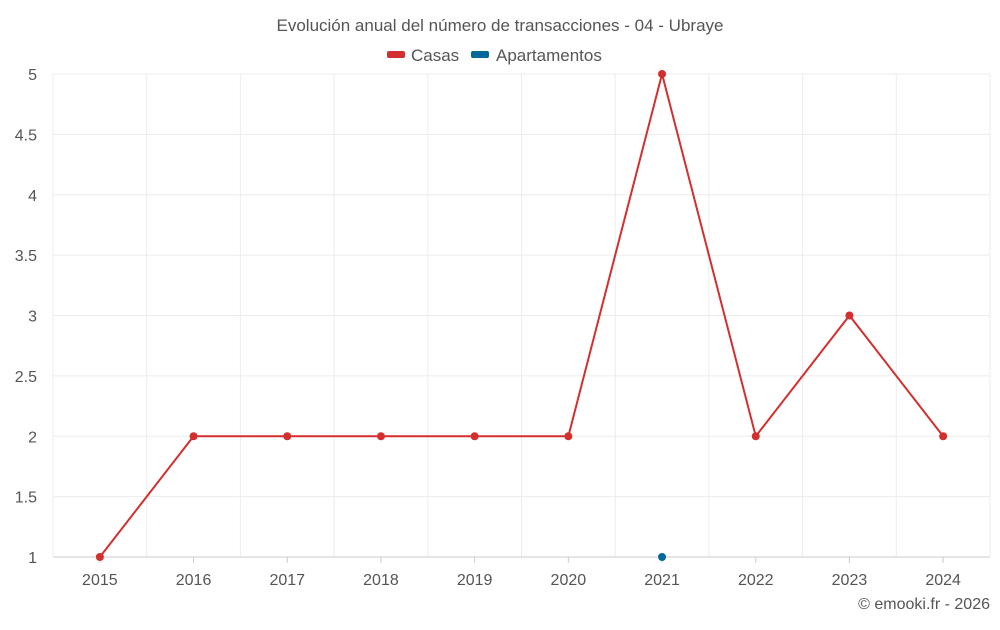  Describe the element at coordinates (26, 377) in the screenshot. I see `y-tick-label: 2.5` at that location.